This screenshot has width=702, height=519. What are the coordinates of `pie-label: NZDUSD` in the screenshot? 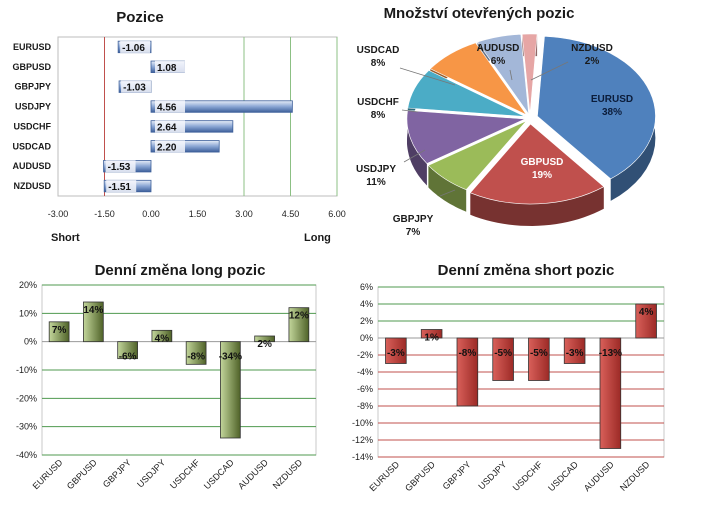 It's located at (592, 48).